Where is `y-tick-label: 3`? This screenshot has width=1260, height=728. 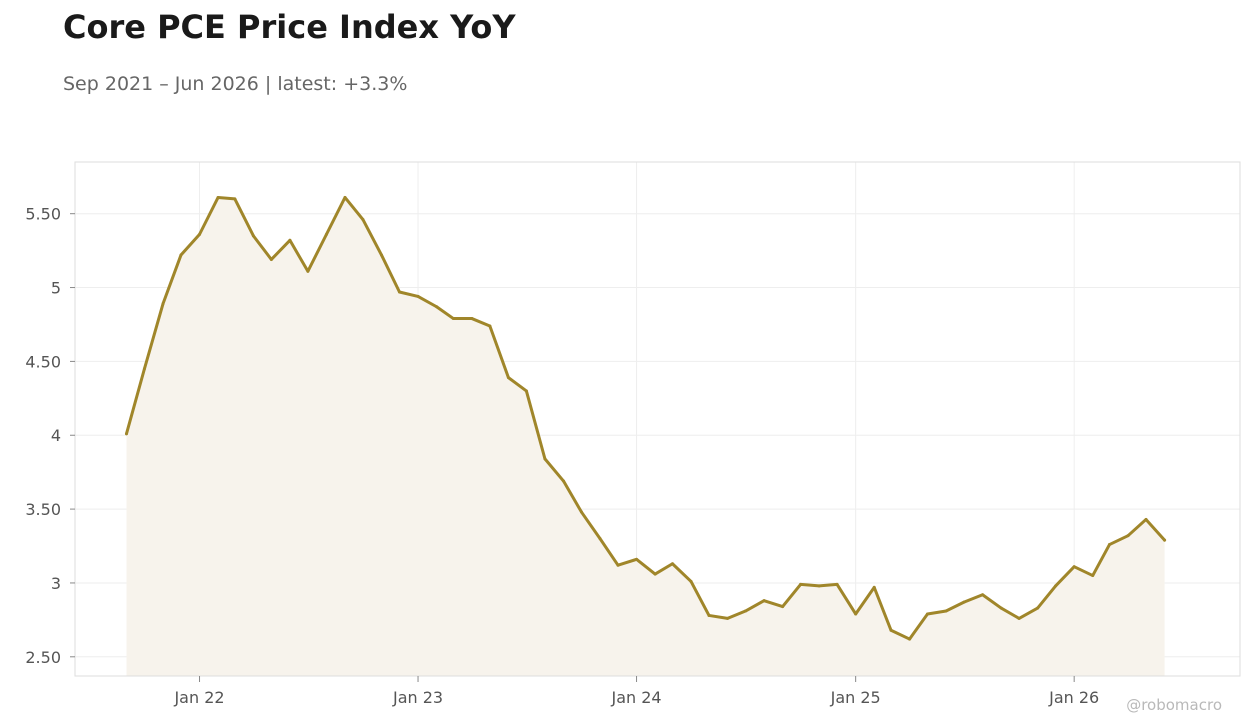 y-tick-label: 3 is located at coordinates (56, 583).